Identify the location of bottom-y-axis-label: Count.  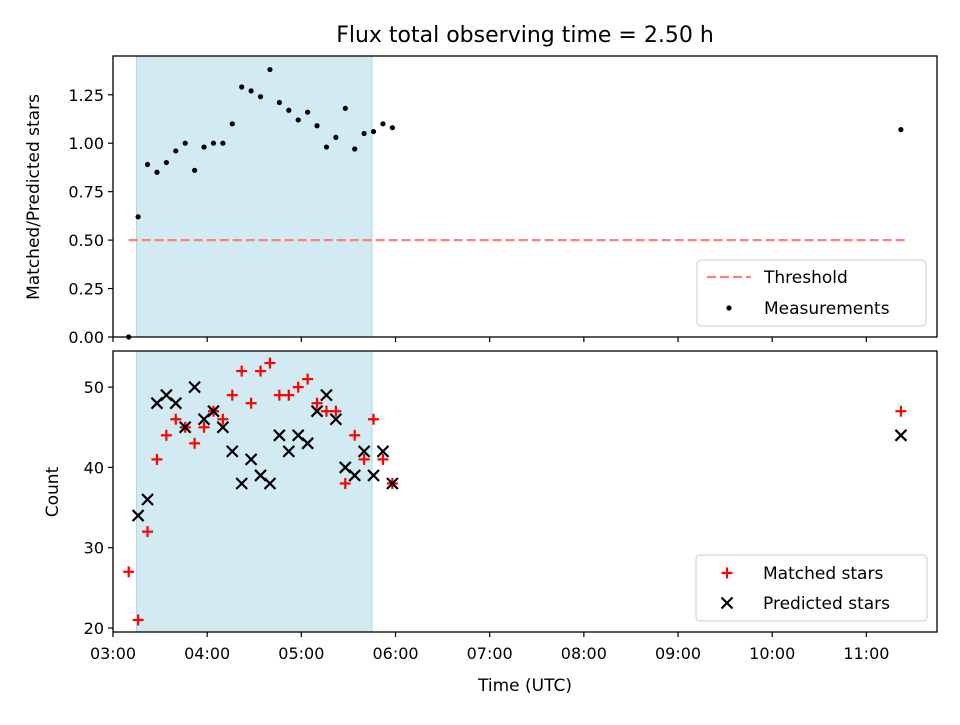
(53, 491).